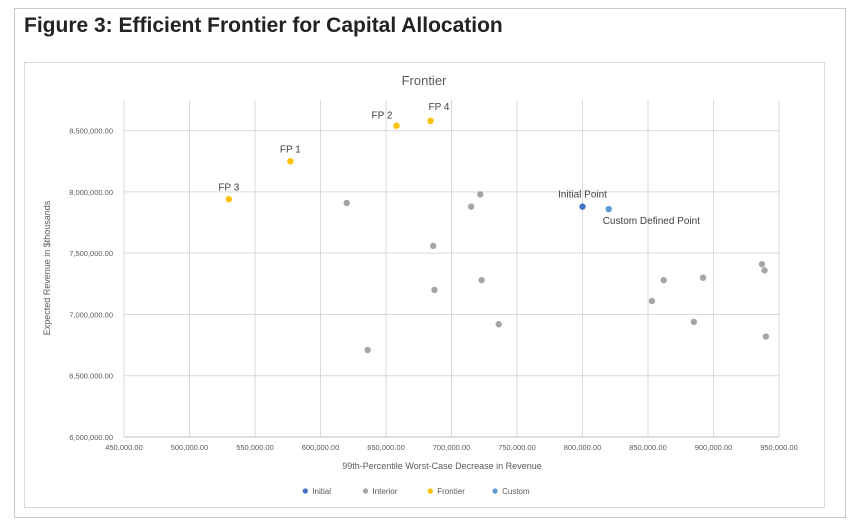  Describe the element at coordinates (779, 447) in the screenshot. I see `x-tick-label: 950,000.00` at that location.